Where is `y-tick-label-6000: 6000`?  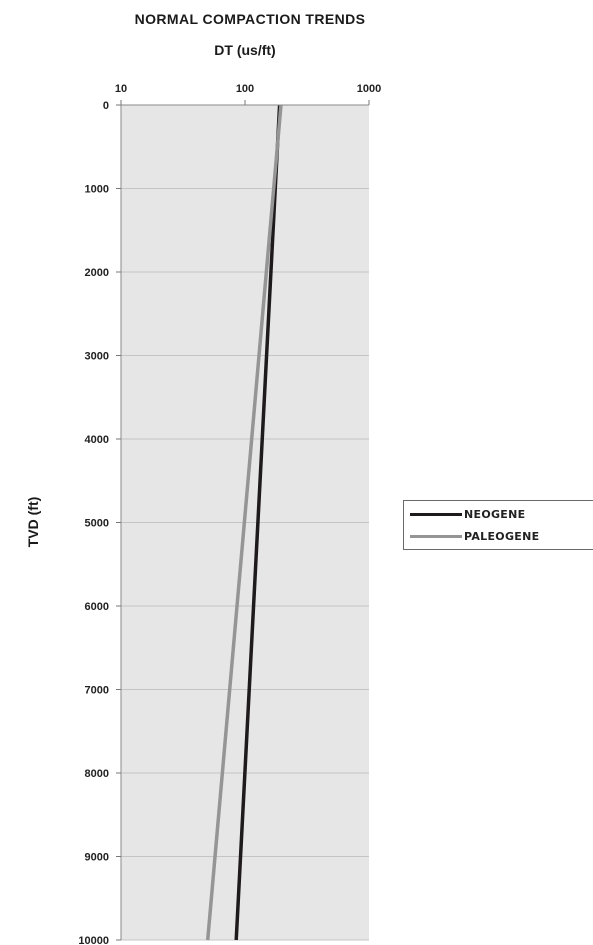
y-tick-label-6000: 6000 is located at coordinates (97, 607).